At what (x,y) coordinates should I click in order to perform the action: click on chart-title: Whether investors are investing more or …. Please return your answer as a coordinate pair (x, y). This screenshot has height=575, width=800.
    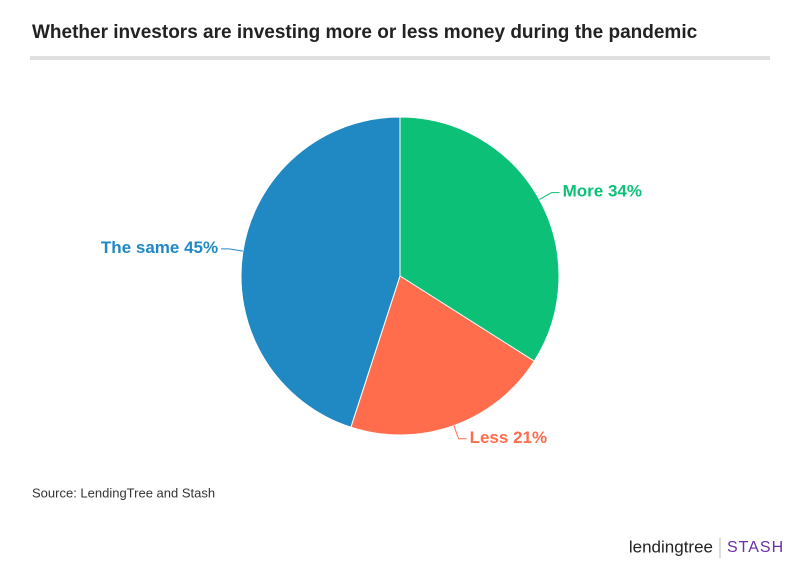
    Looking at the image, I should click on (365, 32).